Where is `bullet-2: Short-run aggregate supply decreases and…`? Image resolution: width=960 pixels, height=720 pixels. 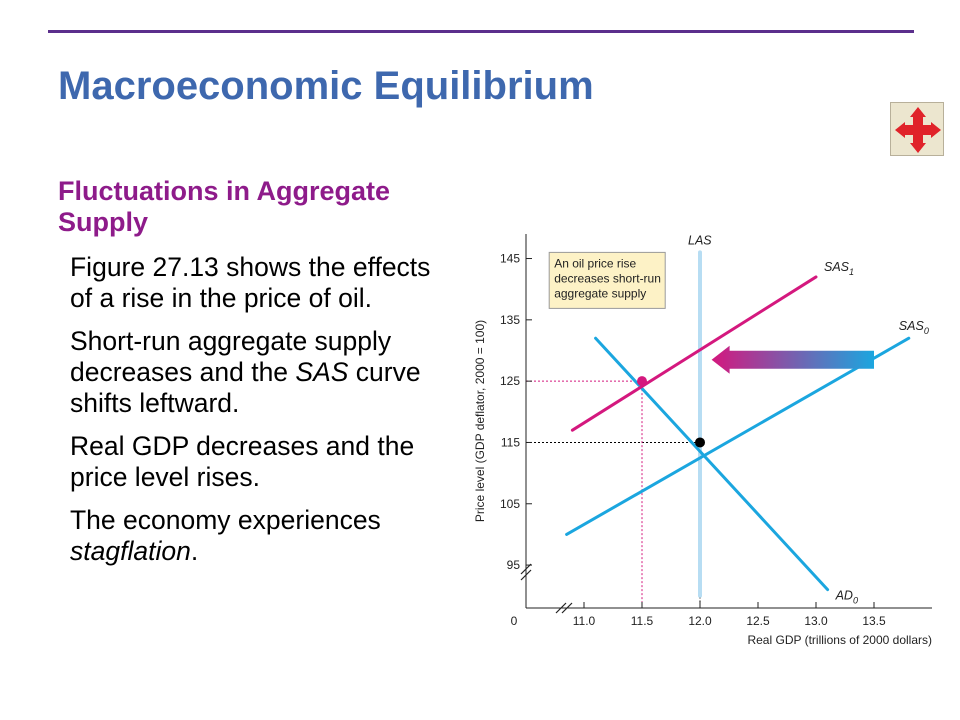
bullet-2: Short-run aggregate supply decreases and… is located at coordinates (262, 372).